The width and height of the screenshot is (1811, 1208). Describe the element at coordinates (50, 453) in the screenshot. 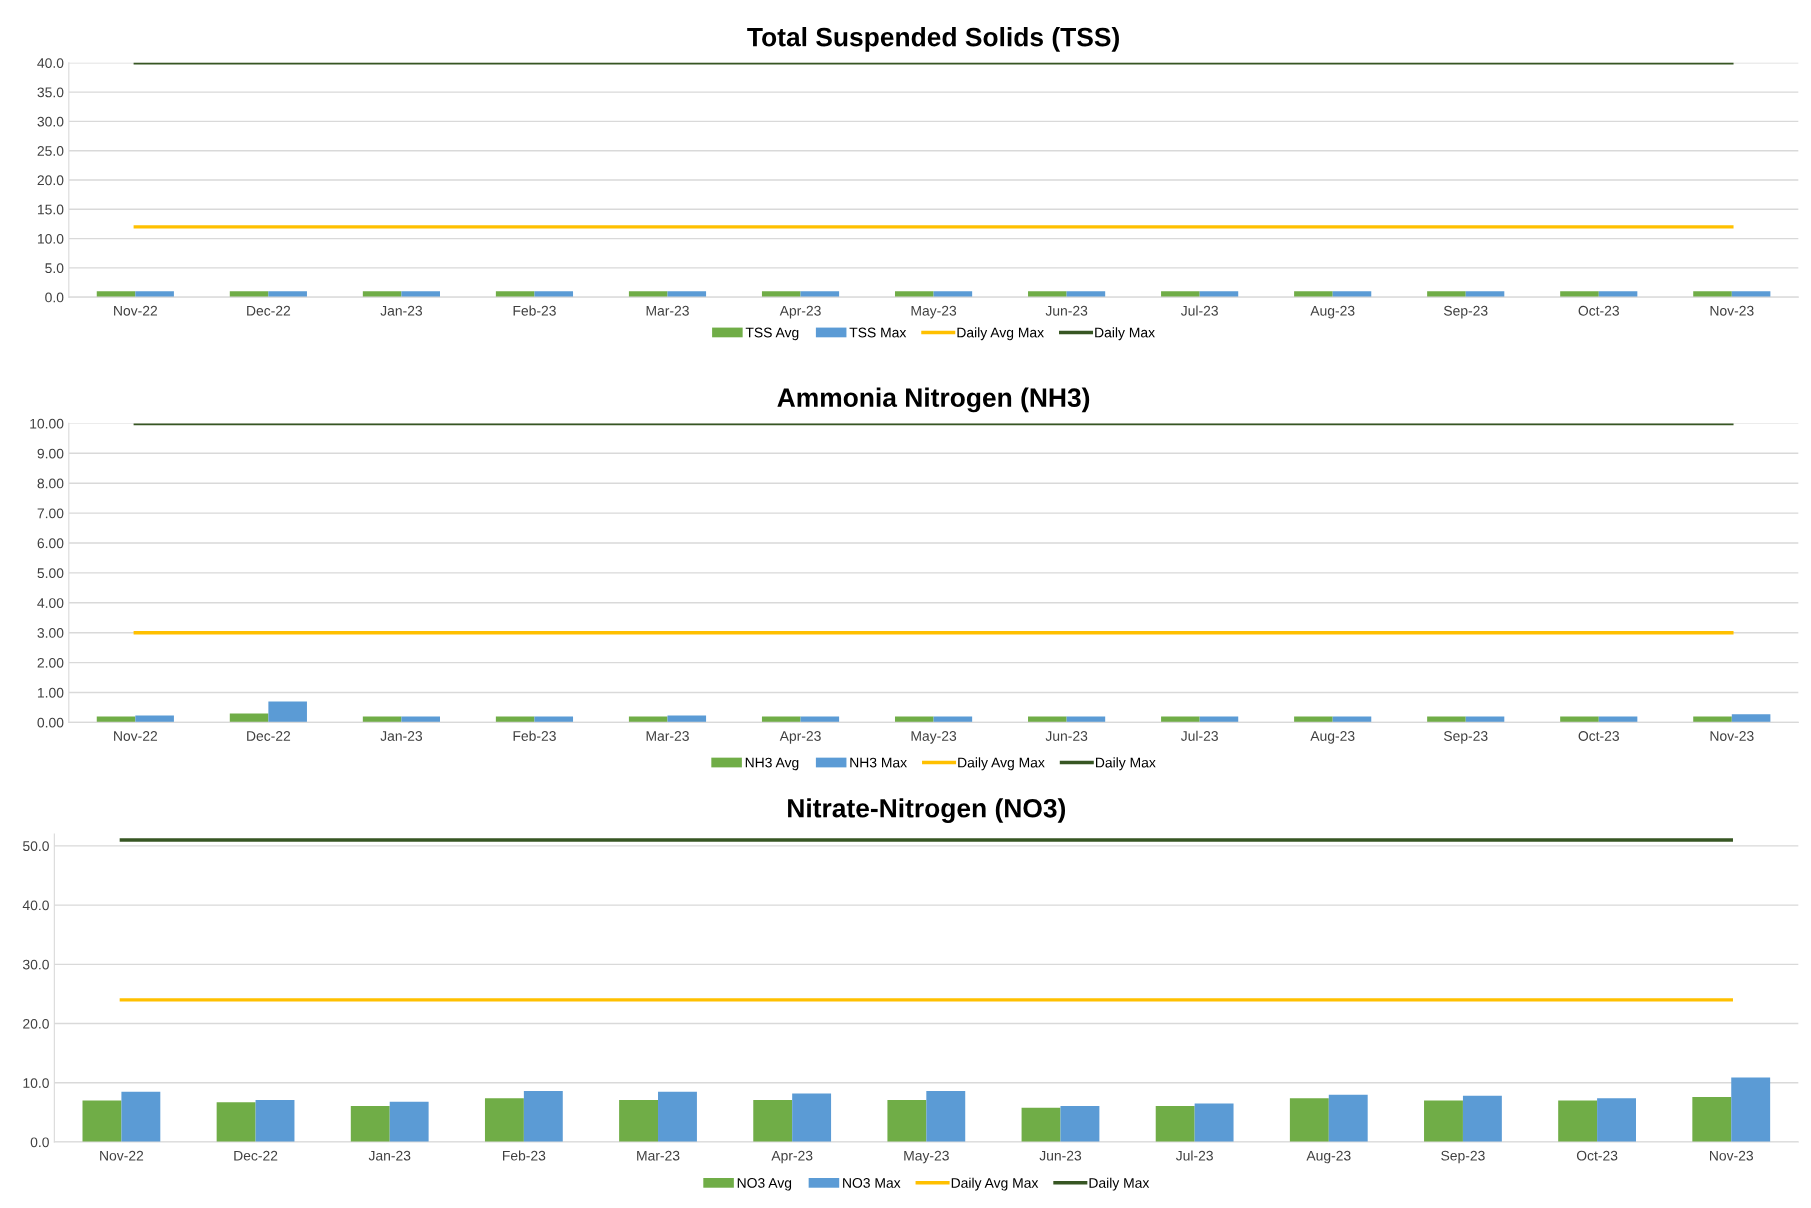

I see `y-tick-label: 9.00` at that location.